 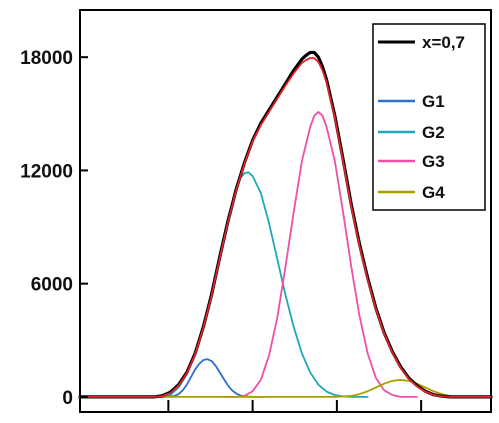 What do you see at coordinates (203, 378) in the screenshot?
I see `series-line-g1` at bounding box center [203, 378].